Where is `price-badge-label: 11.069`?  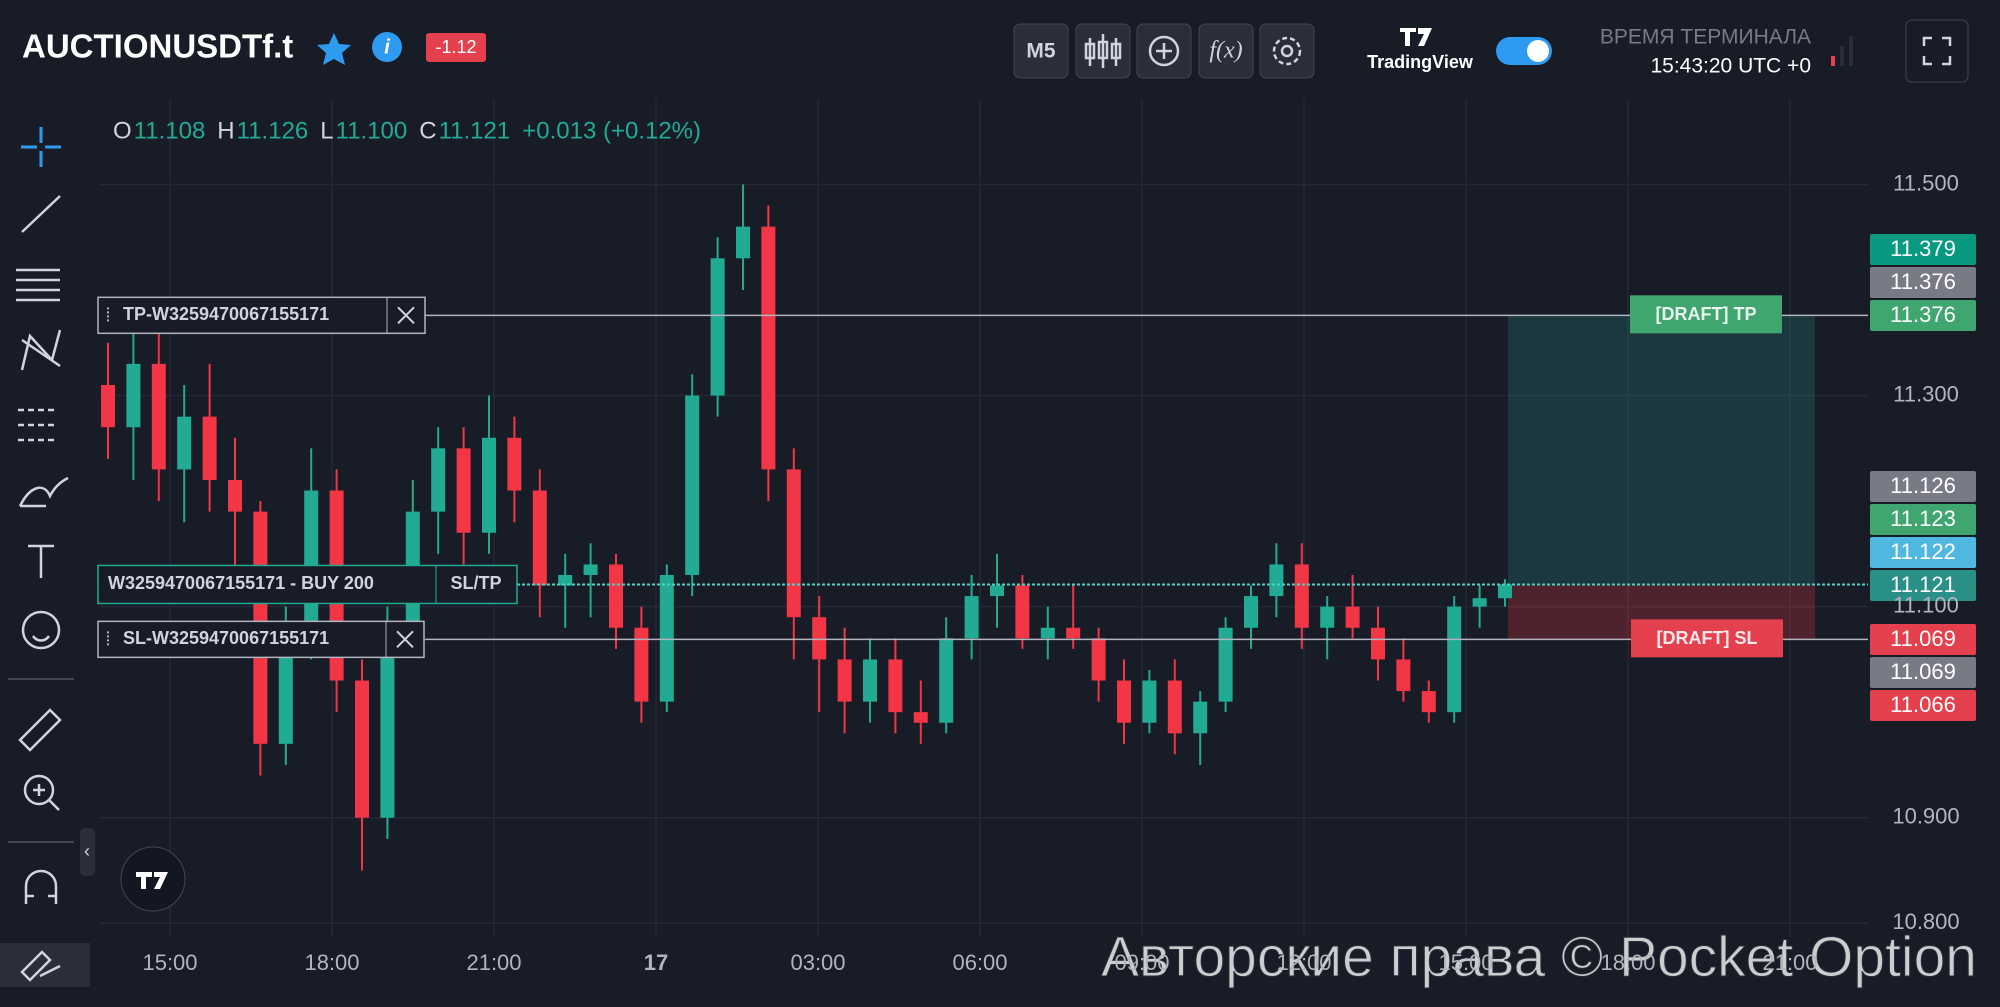
price-badge-label: 11.069 is located at coordinates (1923, 638).